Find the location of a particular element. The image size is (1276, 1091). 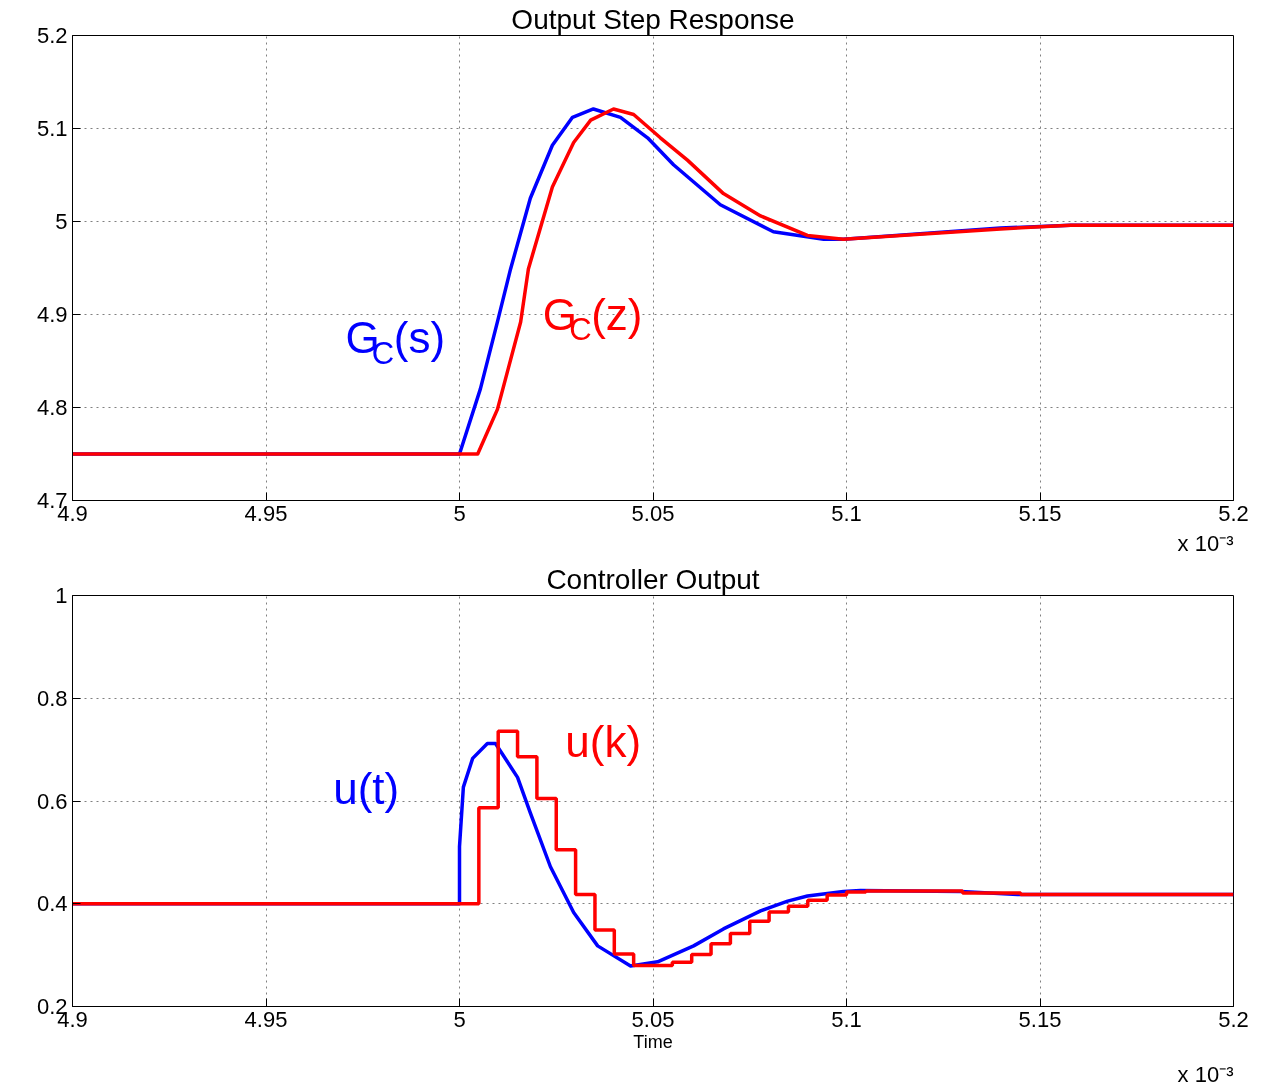

chart-title: Output Step Response is located at coordinates (653, 19).